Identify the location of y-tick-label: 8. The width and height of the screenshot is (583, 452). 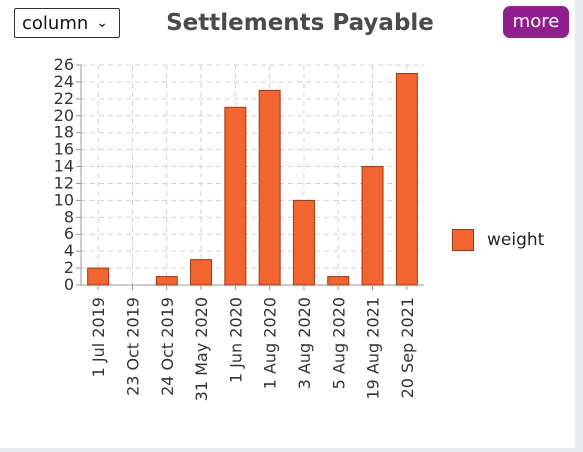
(69, 216).